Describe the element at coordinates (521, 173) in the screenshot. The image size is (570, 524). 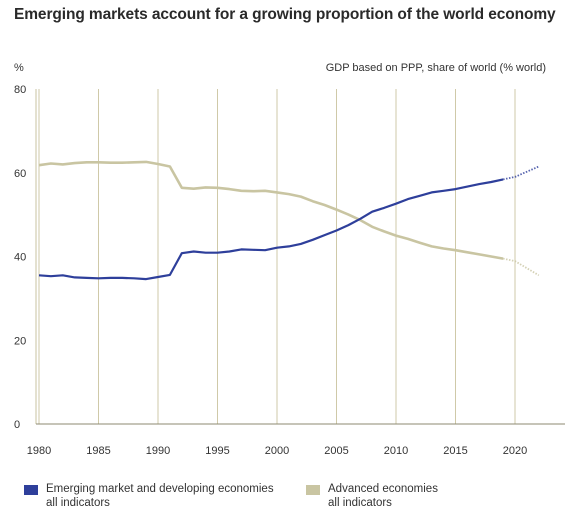
I see `series-projection-emerging` at that location.